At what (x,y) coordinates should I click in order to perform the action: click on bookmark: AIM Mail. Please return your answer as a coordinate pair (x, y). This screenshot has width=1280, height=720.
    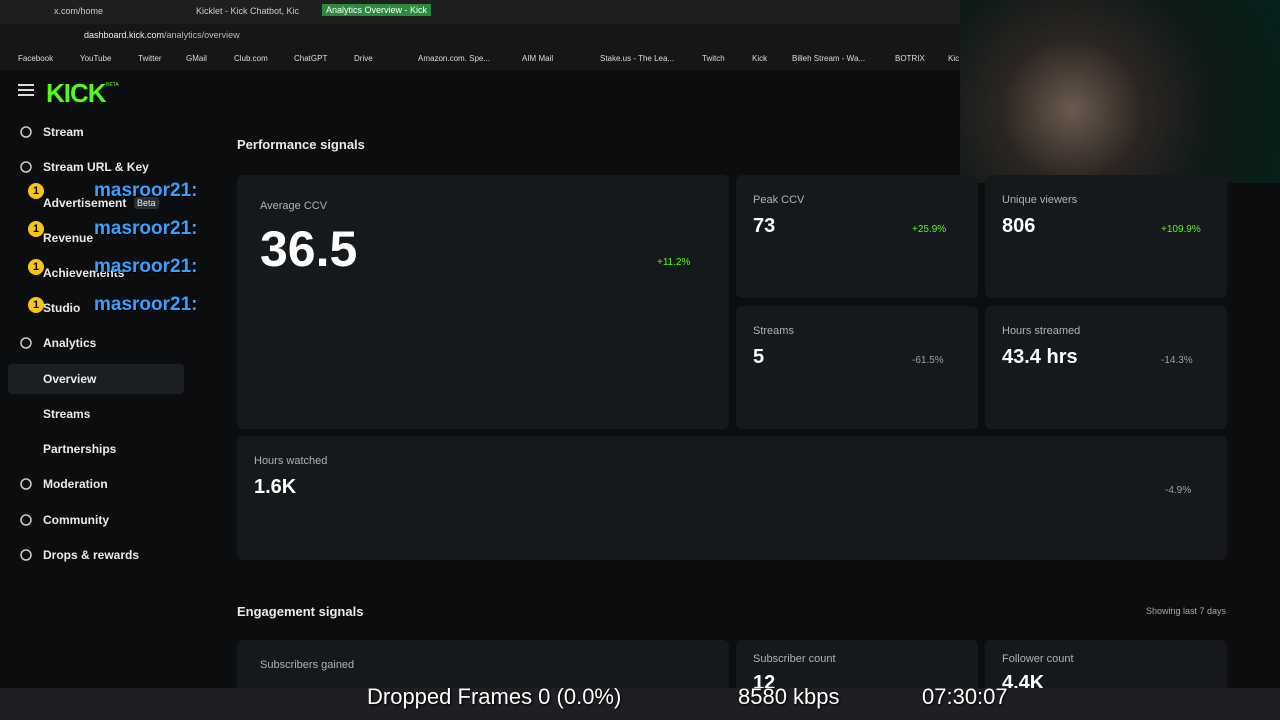
    Looking at the image, I should click on (538, 58).